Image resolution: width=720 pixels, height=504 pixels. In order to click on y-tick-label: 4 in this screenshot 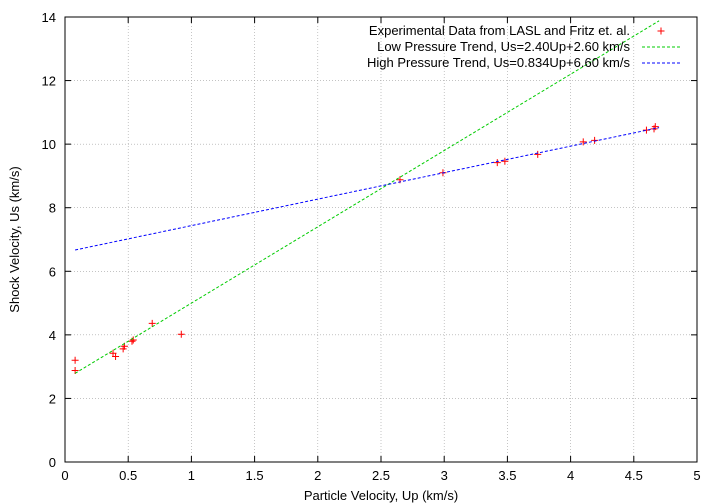, I will do `click(52, 335)`.